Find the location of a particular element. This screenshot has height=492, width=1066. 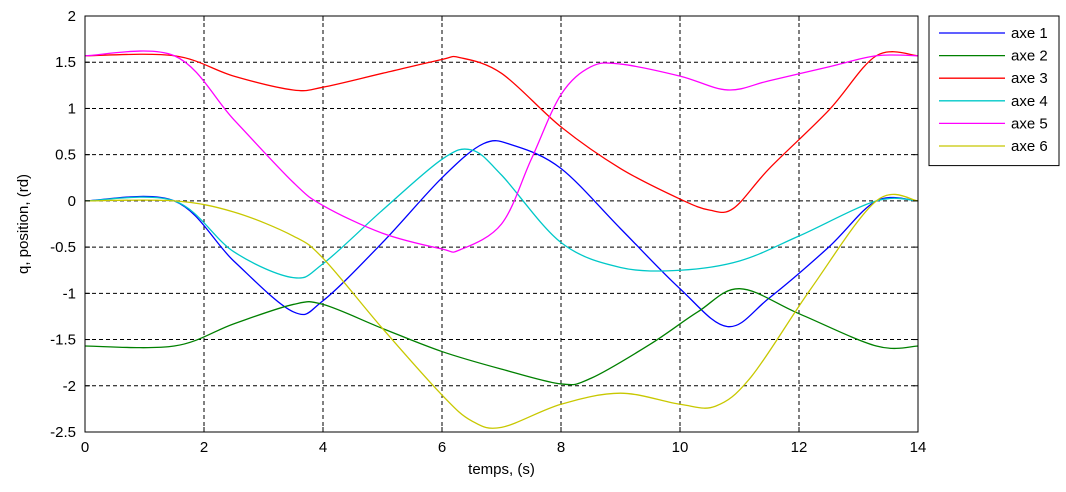

legend-box is located at coordinates (994, 91).